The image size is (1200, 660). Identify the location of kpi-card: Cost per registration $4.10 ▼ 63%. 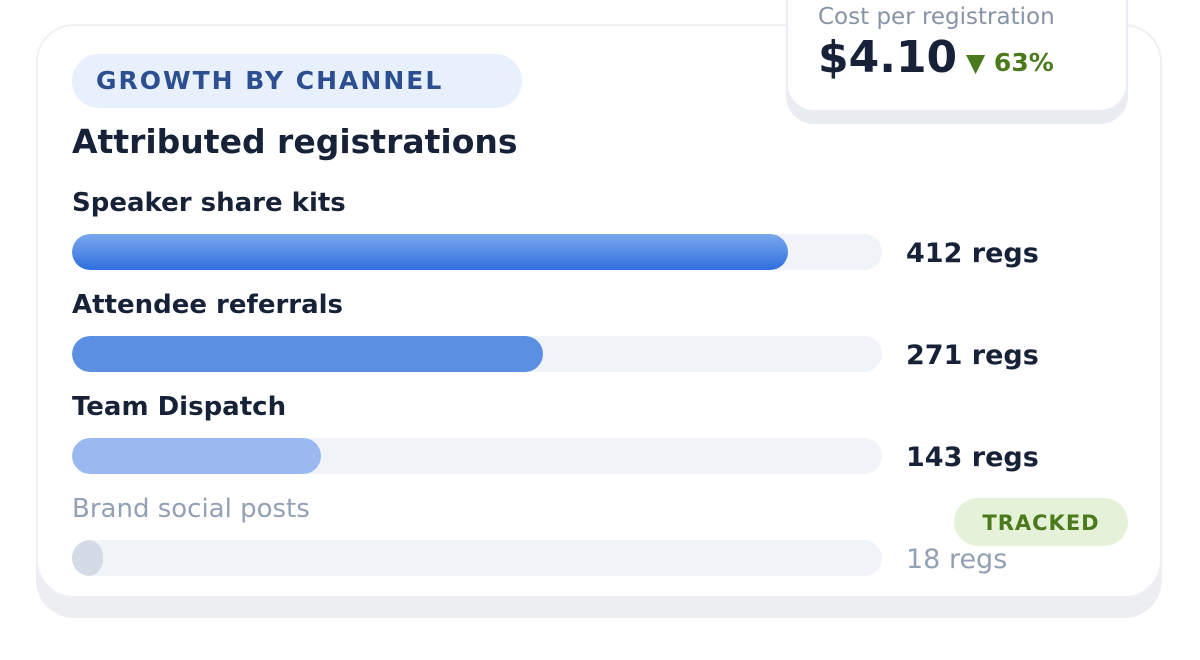
(957, 56).